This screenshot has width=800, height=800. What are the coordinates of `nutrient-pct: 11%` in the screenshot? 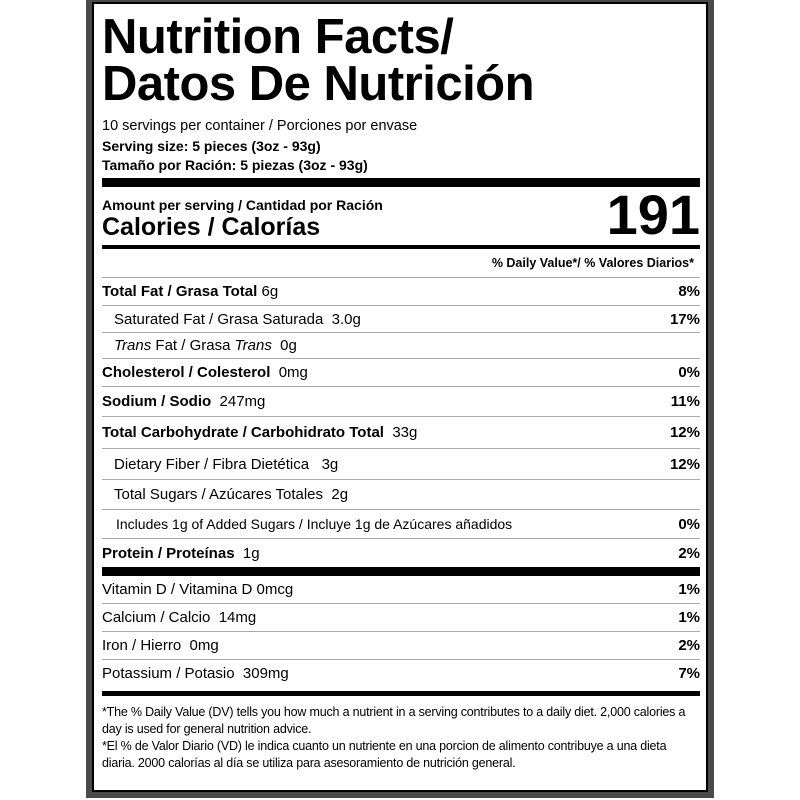 It's located at (685, 401).